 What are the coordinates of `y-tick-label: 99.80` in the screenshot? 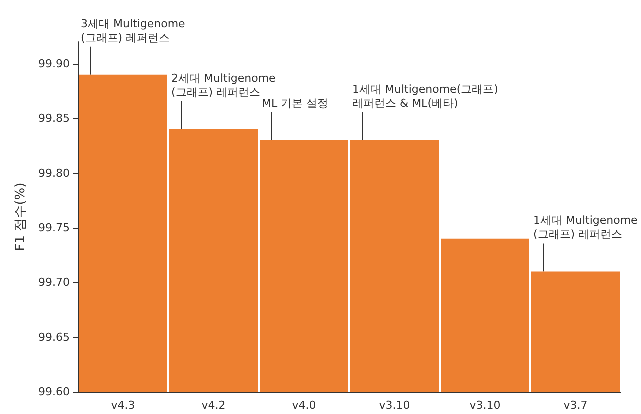 It's located at (54, 173).